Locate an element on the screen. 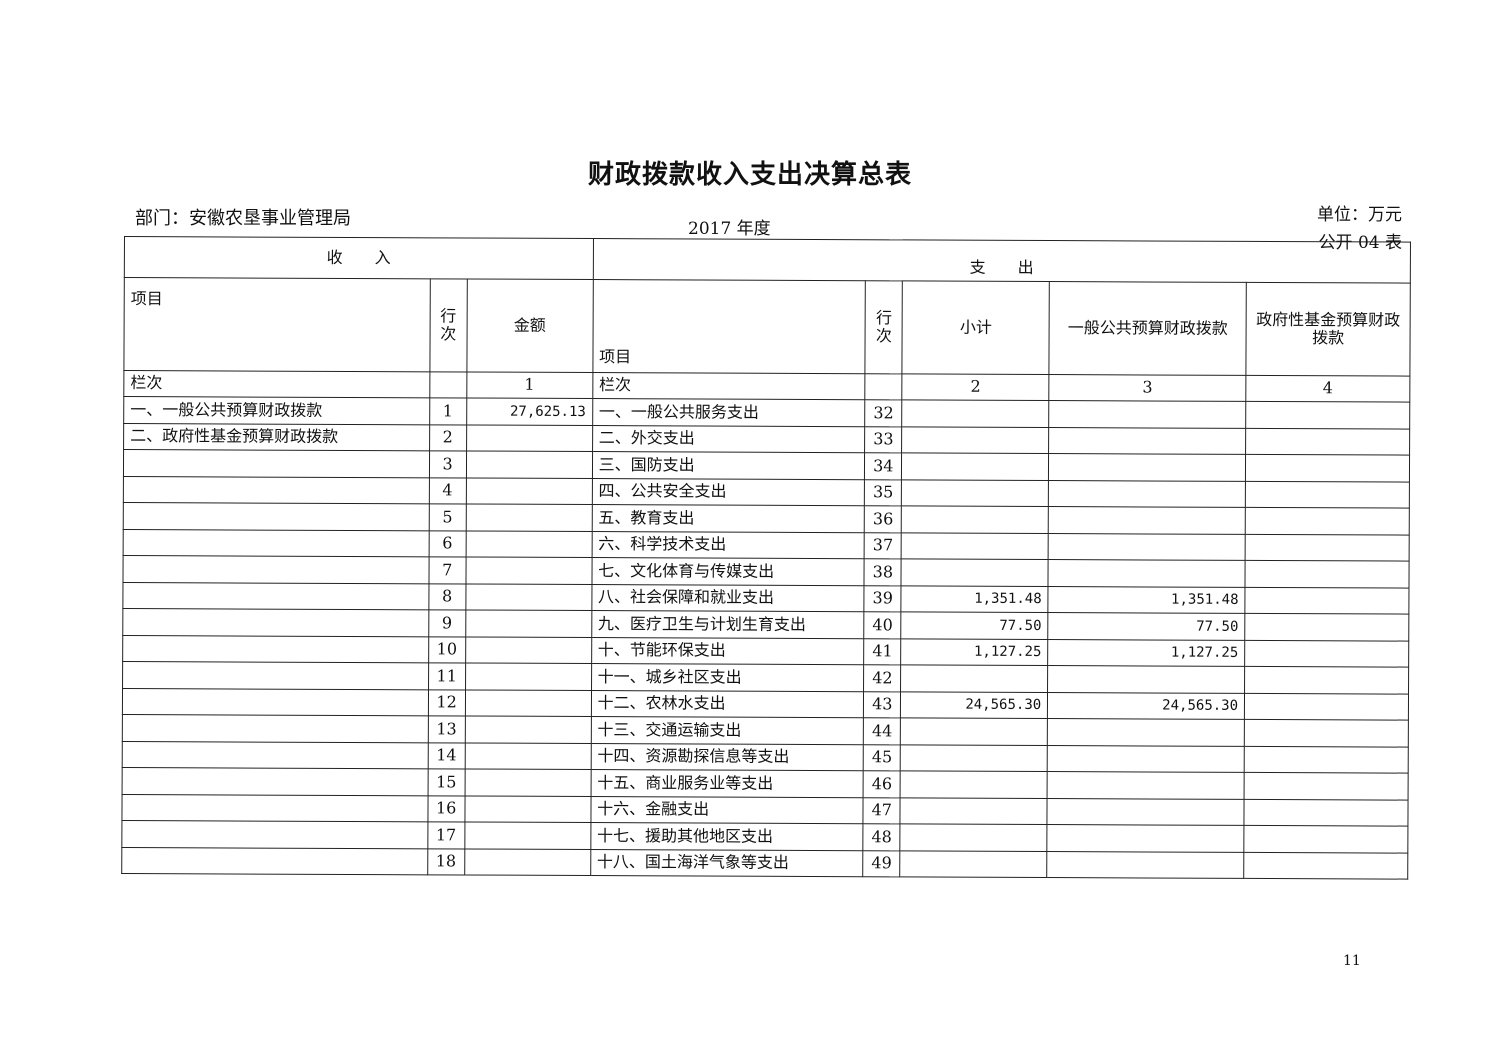 The width and height of the screenshot is (1500, 1055). expense-item-header: 项目 is located at coordinates (729, 326).